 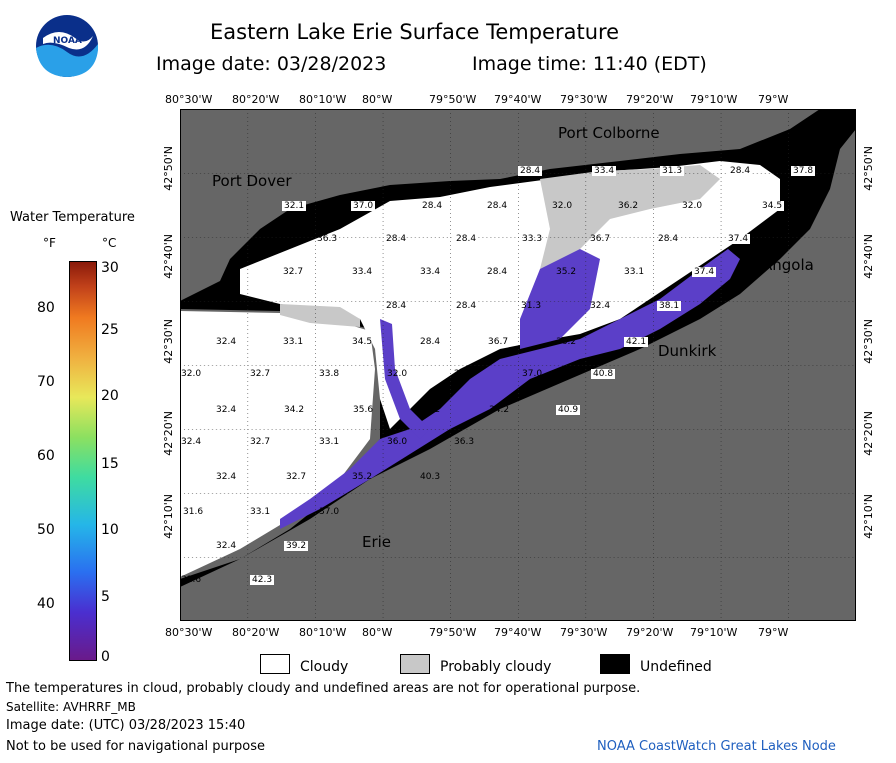 I want to click on legend-undefined-swatch, so click(x=615, y=664).